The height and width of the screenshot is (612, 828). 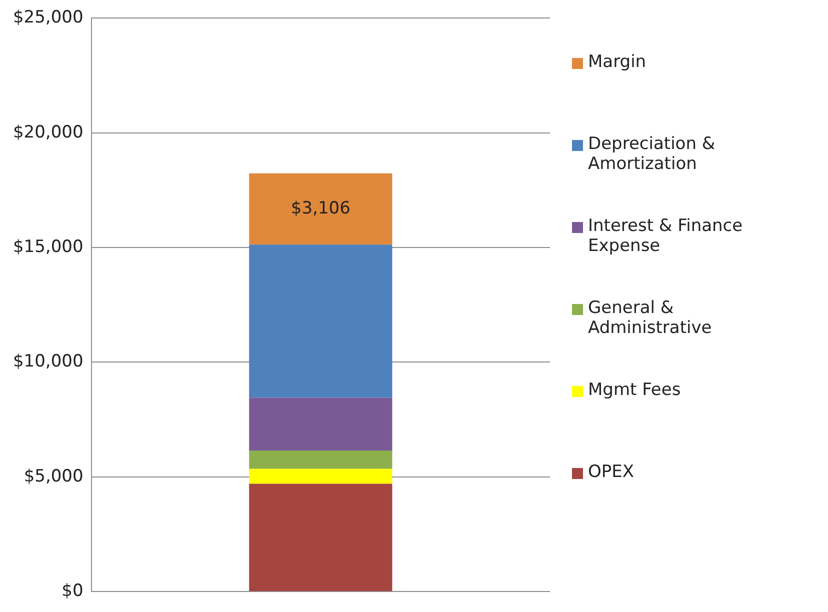 What do you see at coordinates (666, 236) in the screenshot?
I see `legend-label: Interest & Finance Expense` at bounding box center [666, 236].